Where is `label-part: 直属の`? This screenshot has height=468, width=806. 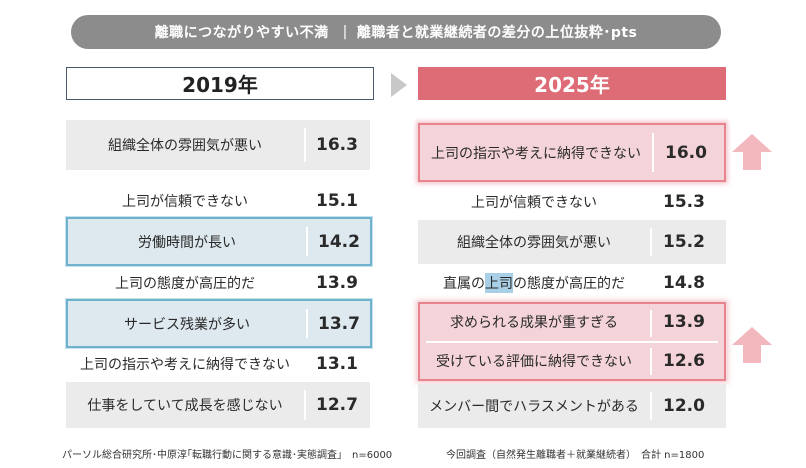 label-part: 直属の is located at coordinates (464, 284).